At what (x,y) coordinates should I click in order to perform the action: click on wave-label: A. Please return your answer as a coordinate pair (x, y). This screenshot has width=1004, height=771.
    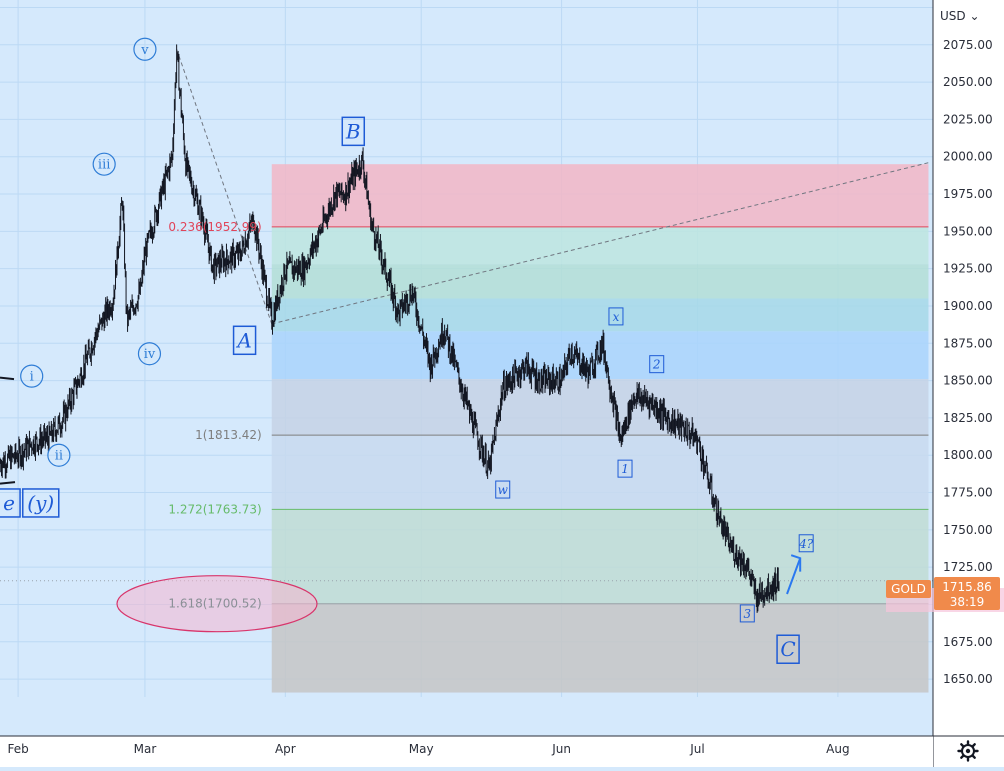
    Looking at the image, I should click on (243, 340).